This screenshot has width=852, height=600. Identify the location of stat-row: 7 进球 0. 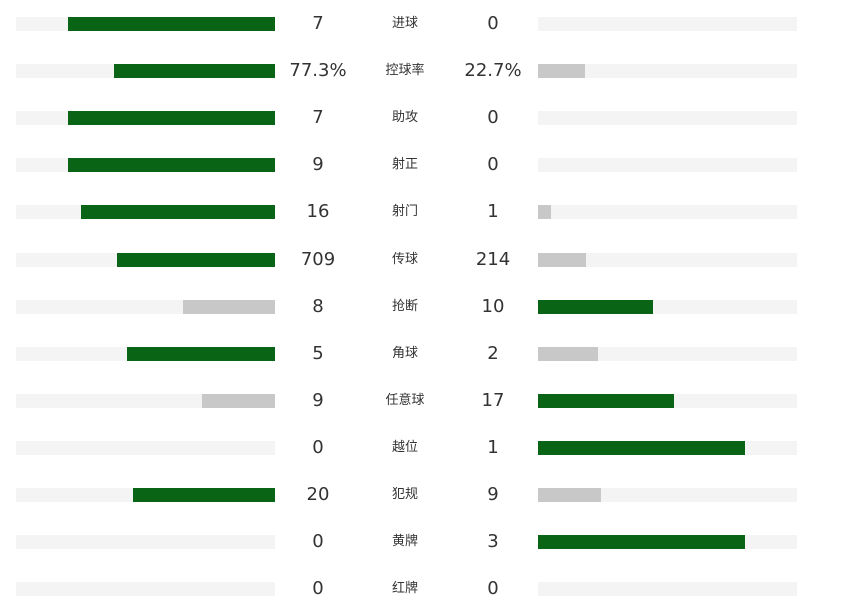
(426, 29).